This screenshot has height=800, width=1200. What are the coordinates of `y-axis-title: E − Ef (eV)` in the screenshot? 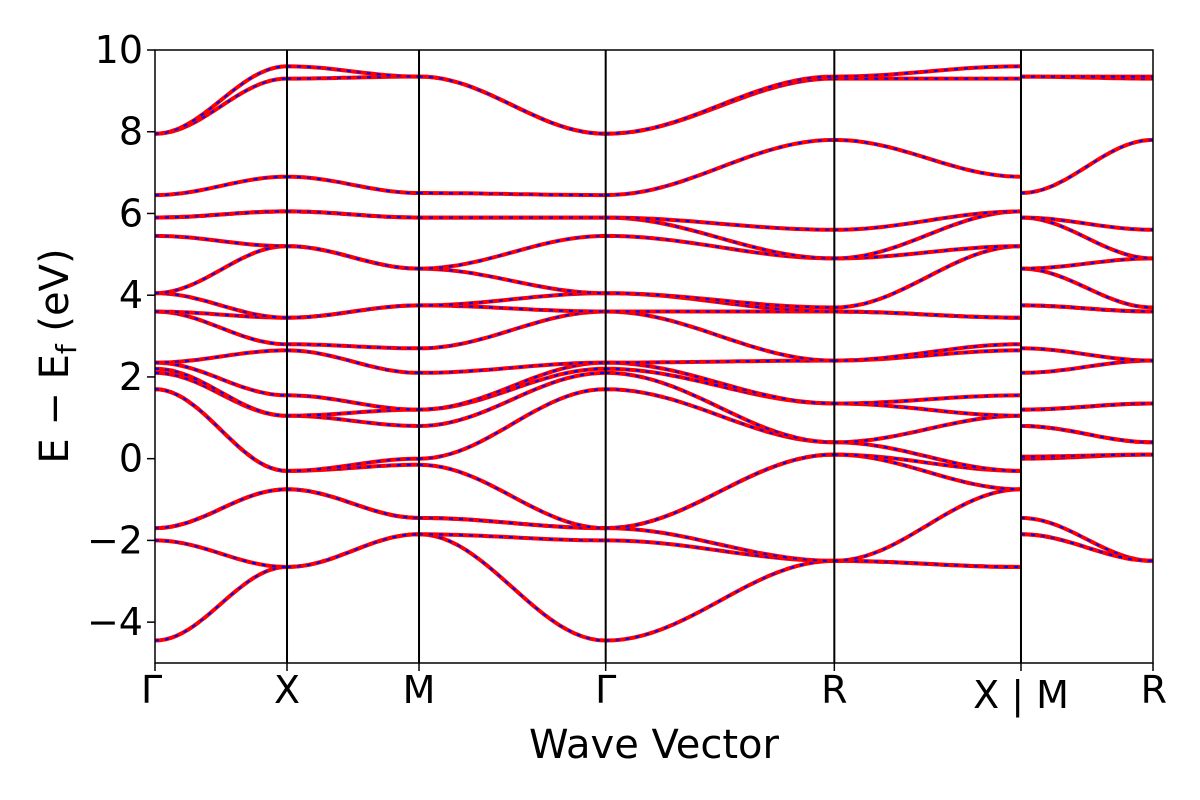 It's located at (57, 355).